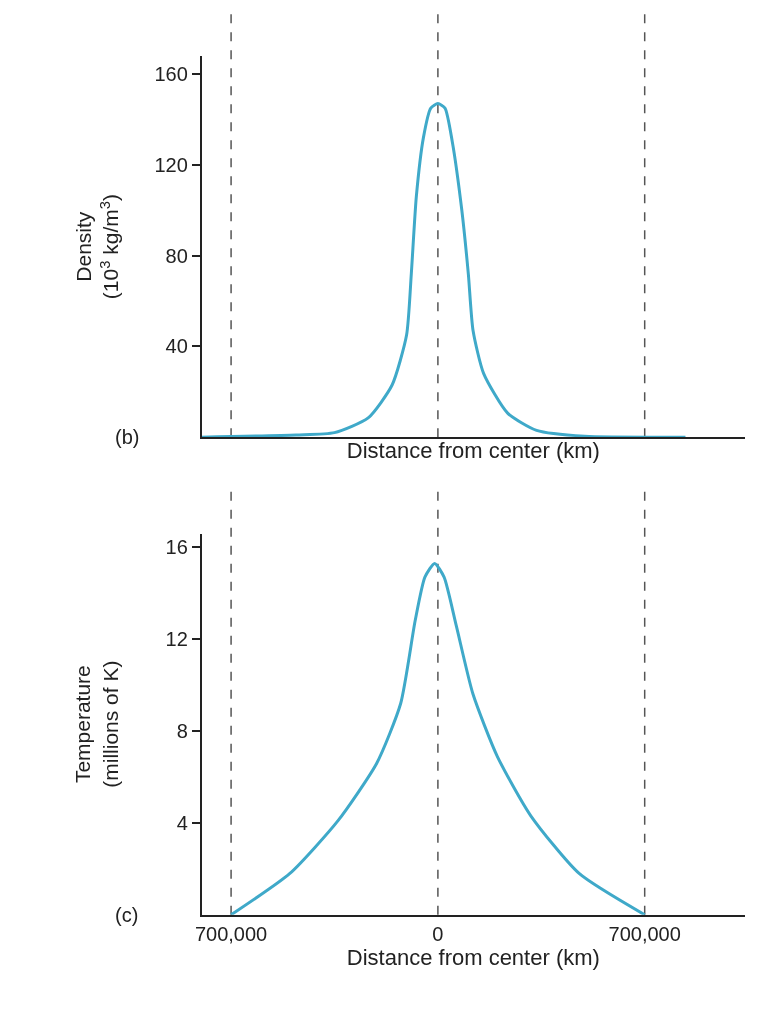  What do you see at coordinates (182, 822) in the screenshot?
I see `y-tick-label: 4` at bounding box center [182, 822].